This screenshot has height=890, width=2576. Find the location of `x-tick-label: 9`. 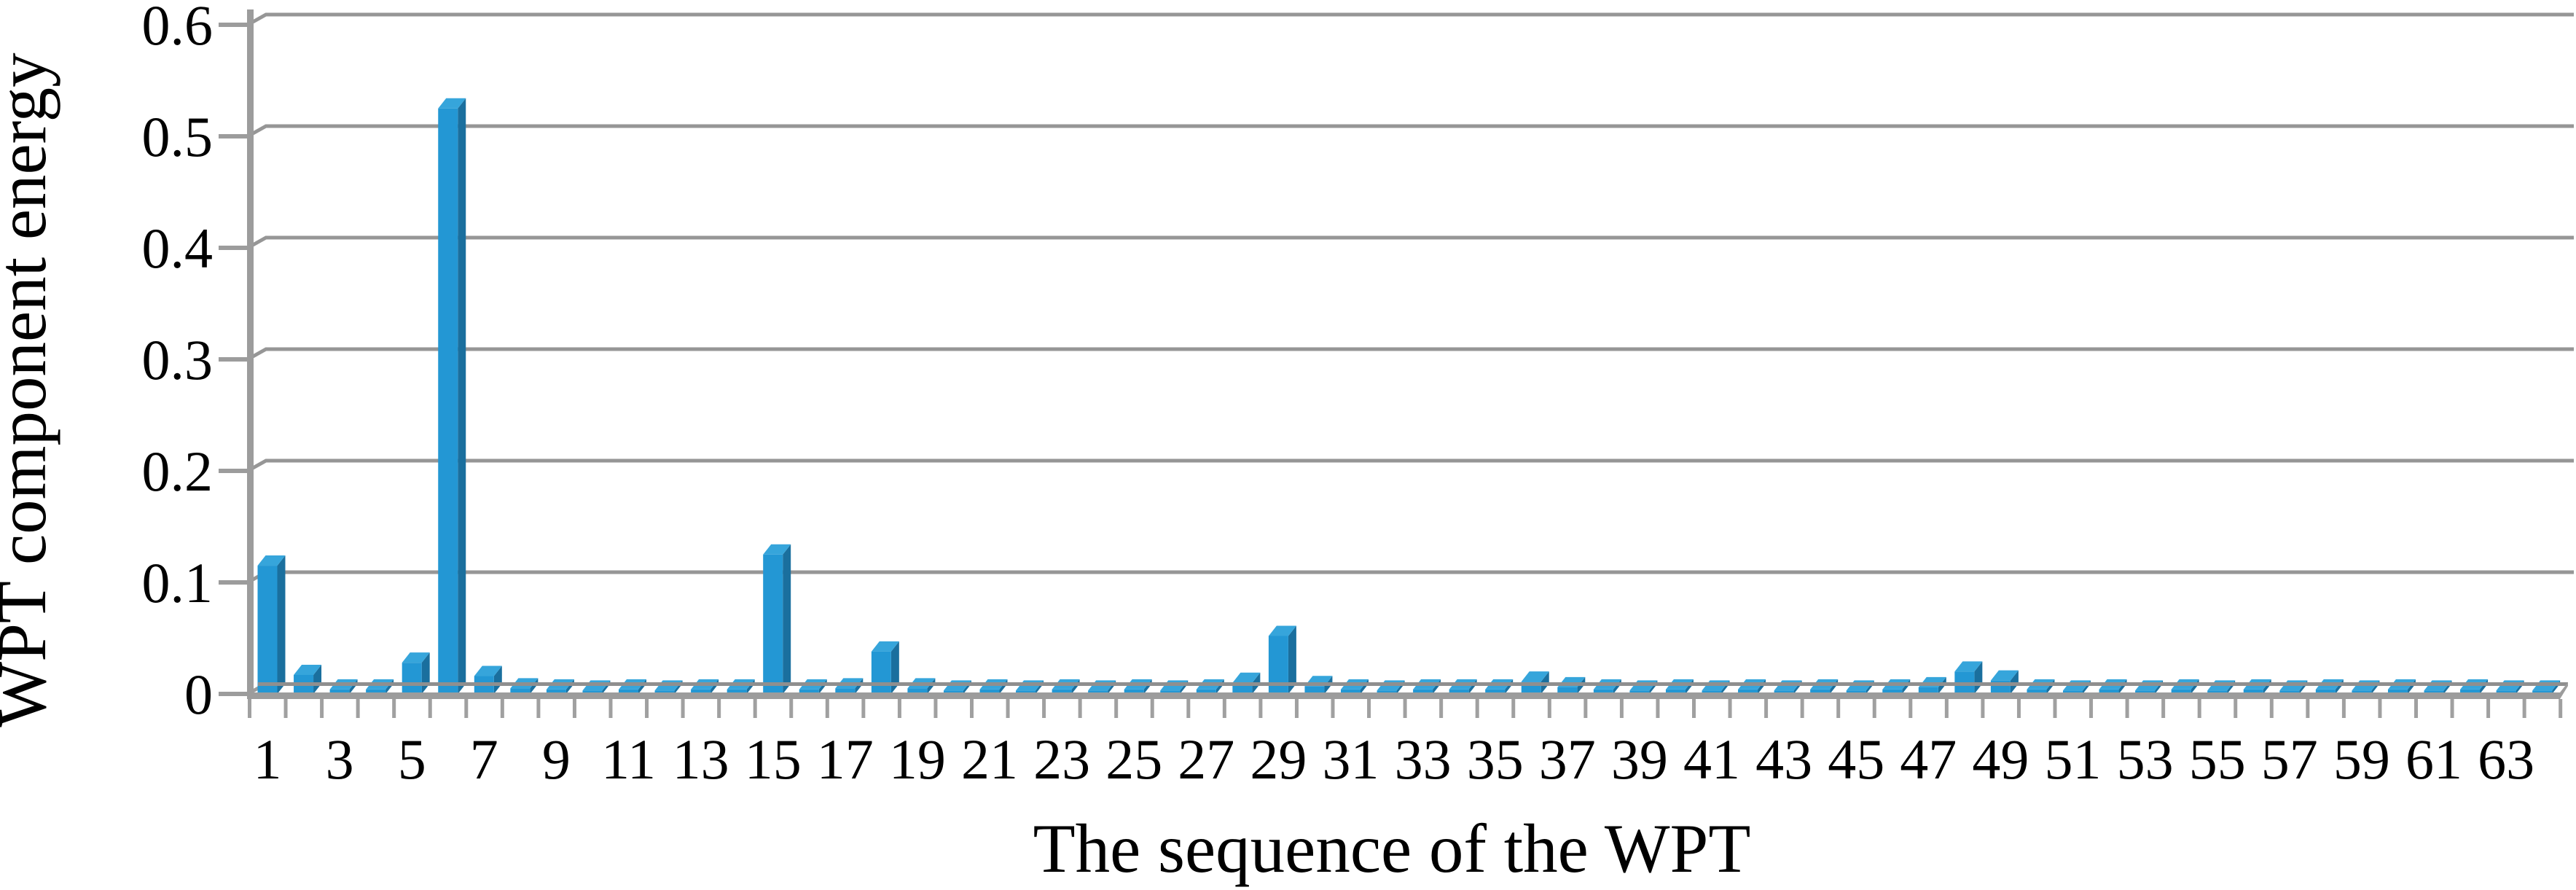

x-tick-label: 9 is located at coordinates (556, 759).